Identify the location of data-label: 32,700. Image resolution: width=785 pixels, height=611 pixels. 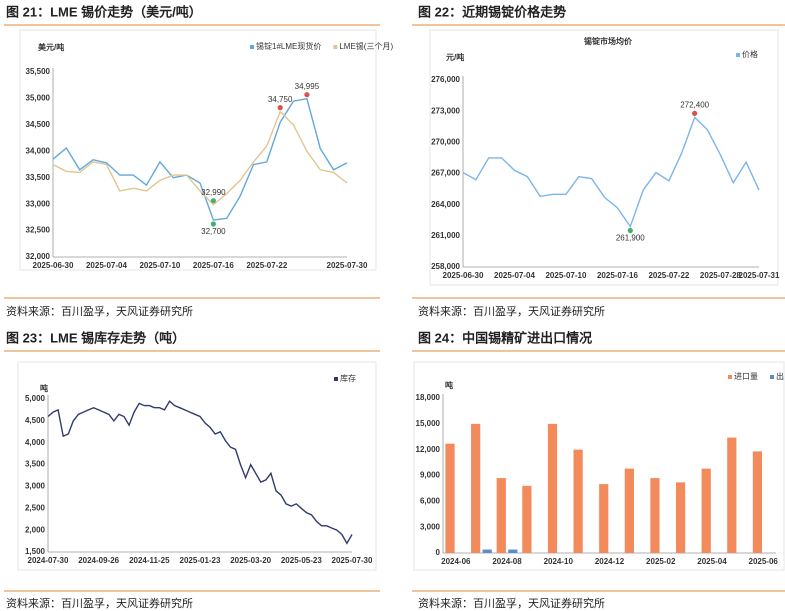
(213, 231).